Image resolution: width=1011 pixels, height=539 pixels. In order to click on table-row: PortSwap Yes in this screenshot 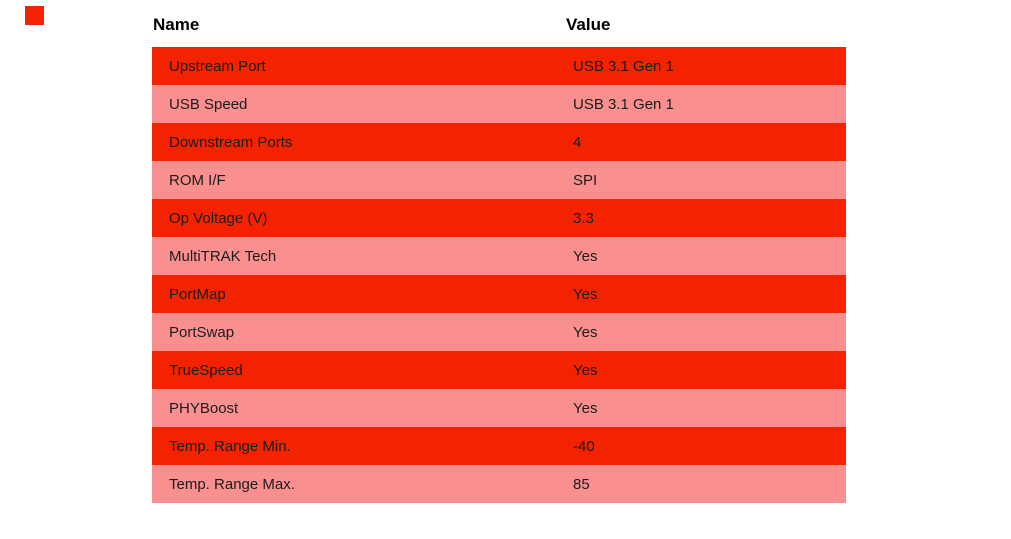, I will do `click(499, 332)`.